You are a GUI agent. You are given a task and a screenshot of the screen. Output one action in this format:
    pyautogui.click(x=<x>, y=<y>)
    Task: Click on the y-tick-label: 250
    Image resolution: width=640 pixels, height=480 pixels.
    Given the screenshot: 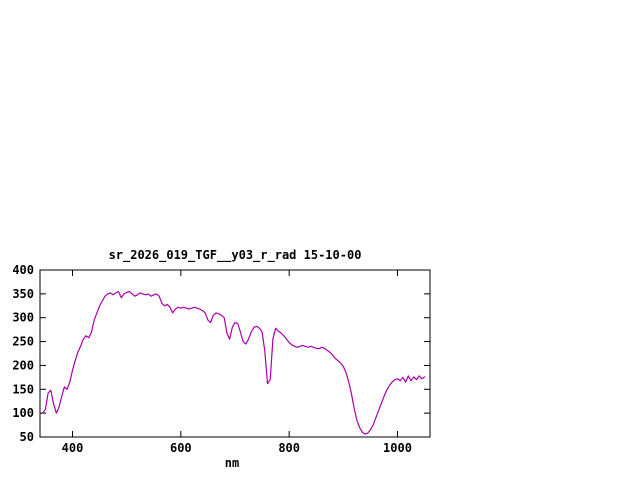 What is the action you would take?
    pyautogui.click(x=23, y=342)
    